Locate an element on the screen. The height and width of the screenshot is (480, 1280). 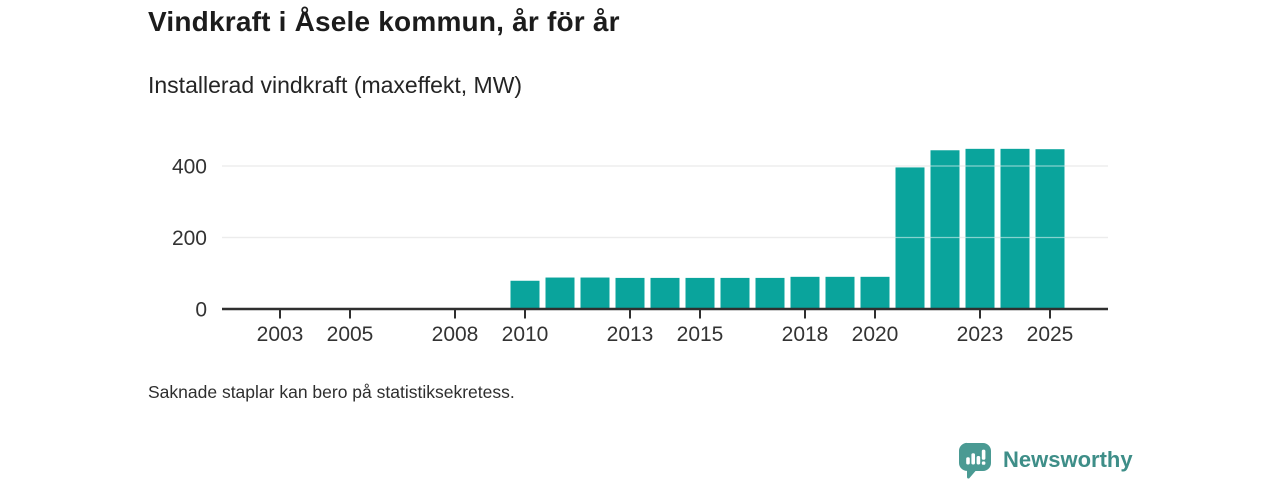
x-tick-label-2013: 2013 is located at coordinates (630, 334).